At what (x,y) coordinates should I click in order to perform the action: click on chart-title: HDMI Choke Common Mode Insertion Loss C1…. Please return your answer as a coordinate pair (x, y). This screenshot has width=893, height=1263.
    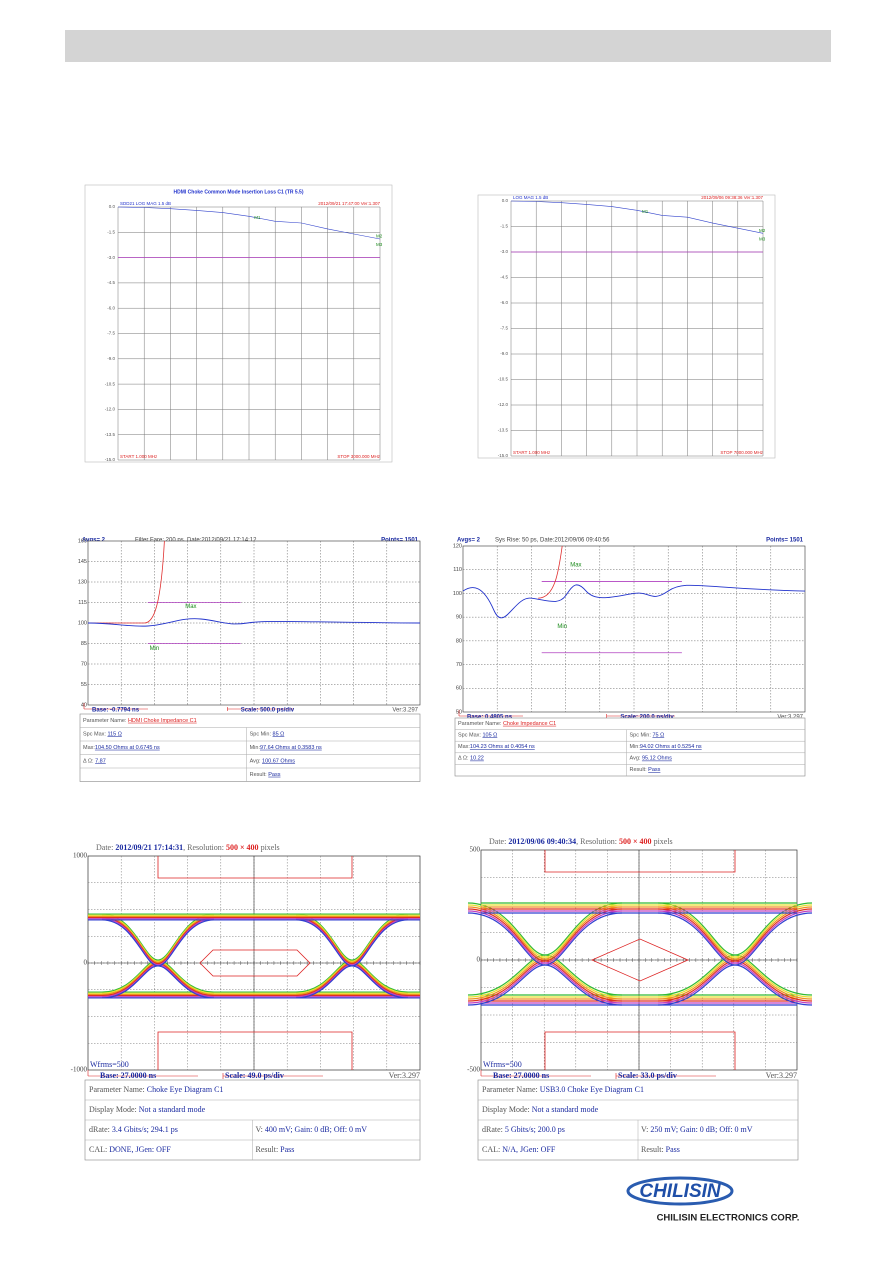
    Looking at the image, I should click on (238, 192).